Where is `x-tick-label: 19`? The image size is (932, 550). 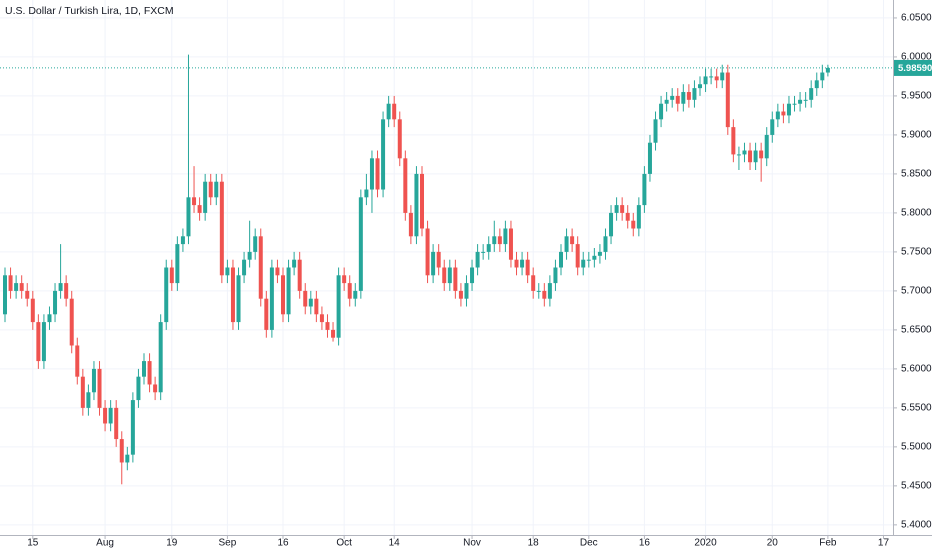
x-tick-label: 19 is located at coordinates (172, 543).